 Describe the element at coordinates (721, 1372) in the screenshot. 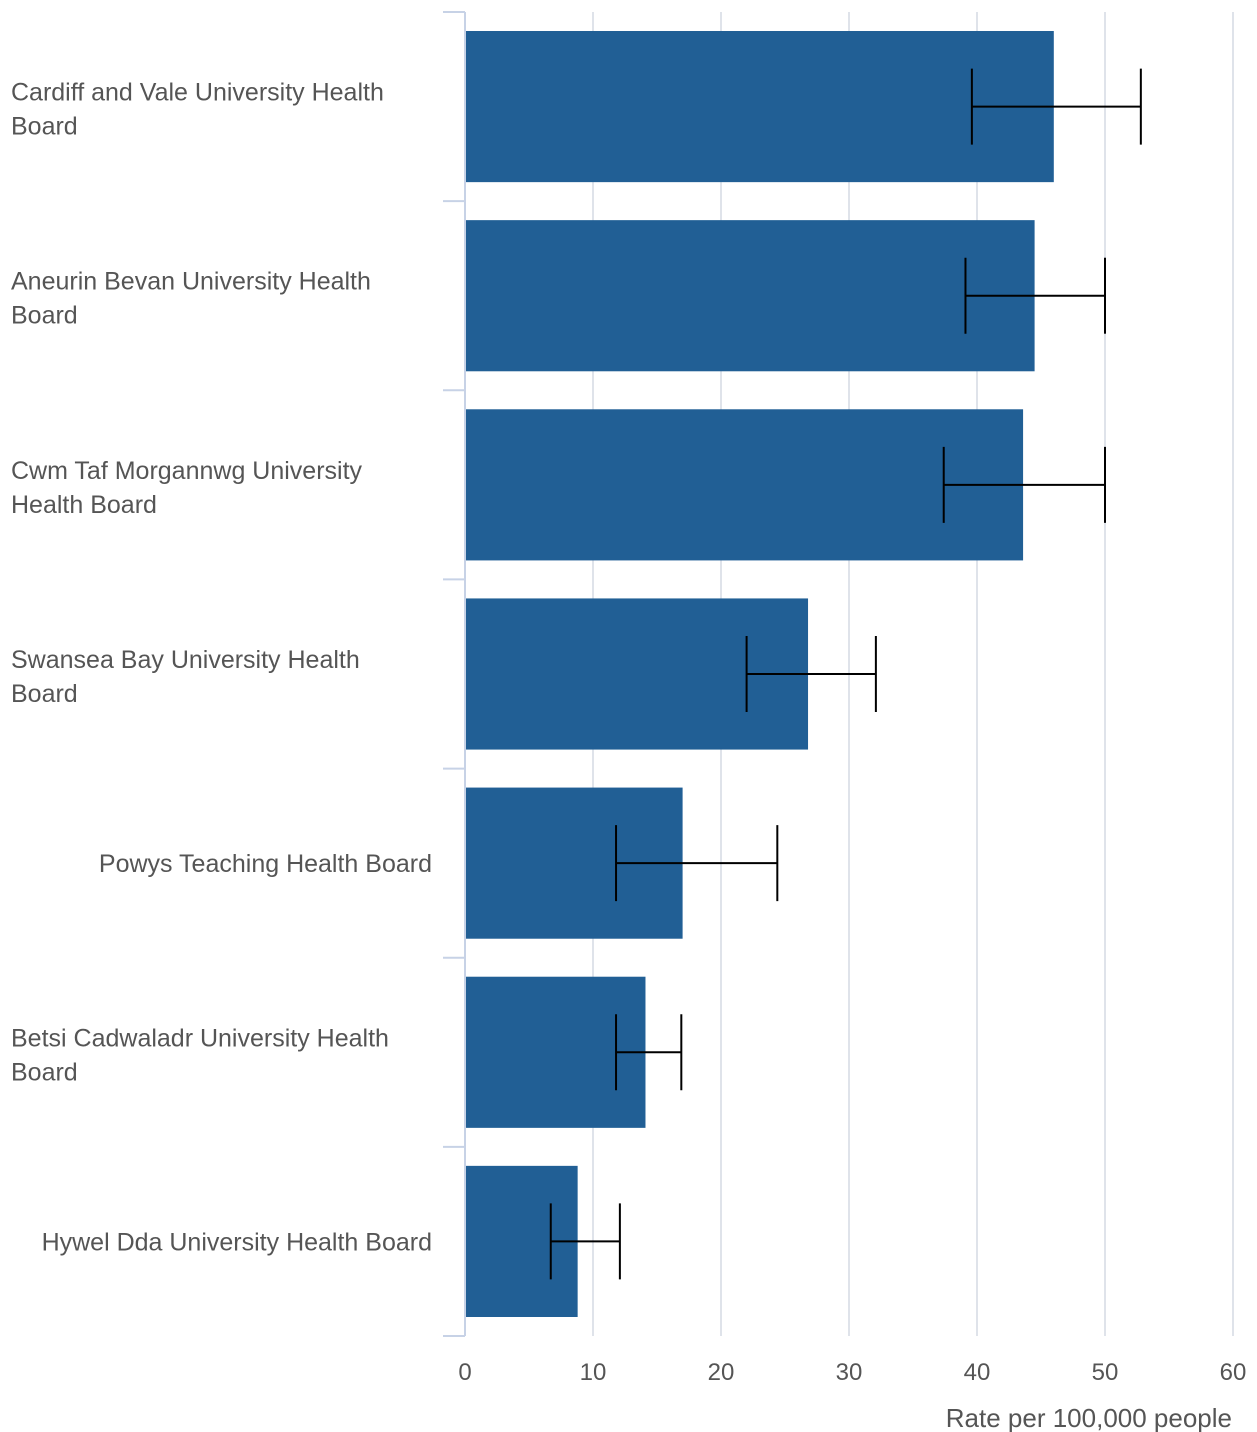

I see `x-tick-label: 20` at that location.